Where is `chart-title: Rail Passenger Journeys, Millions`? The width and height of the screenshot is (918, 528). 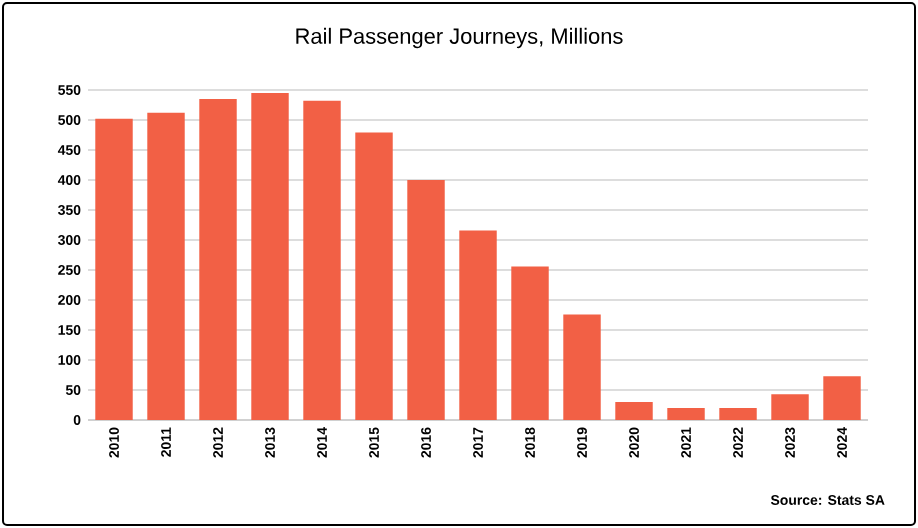 chart-title: Rail Passenger Journeys, Millions is located at coordinates (459, 38).